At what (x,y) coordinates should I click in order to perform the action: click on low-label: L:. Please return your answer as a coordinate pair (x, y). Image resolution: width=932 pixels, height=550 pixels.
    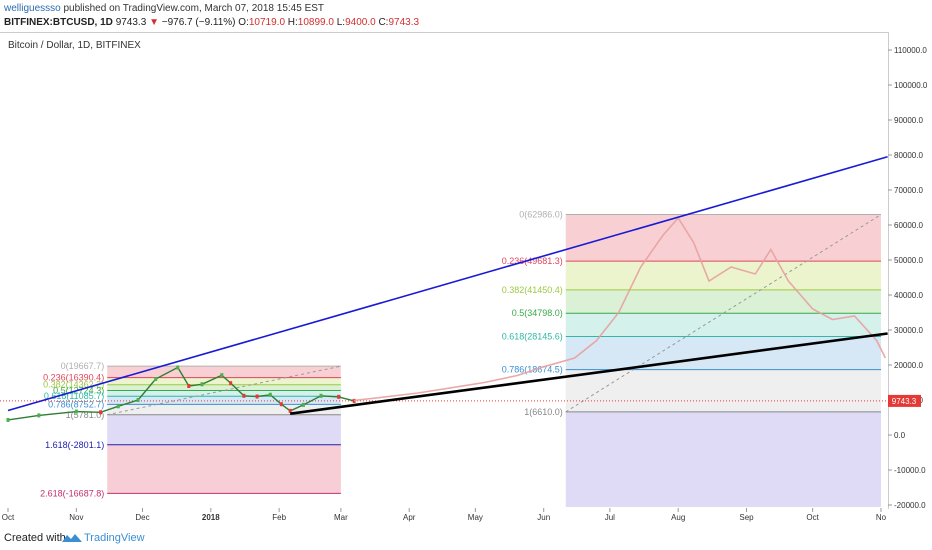
    Looking at the image, I should click on (341, 22).